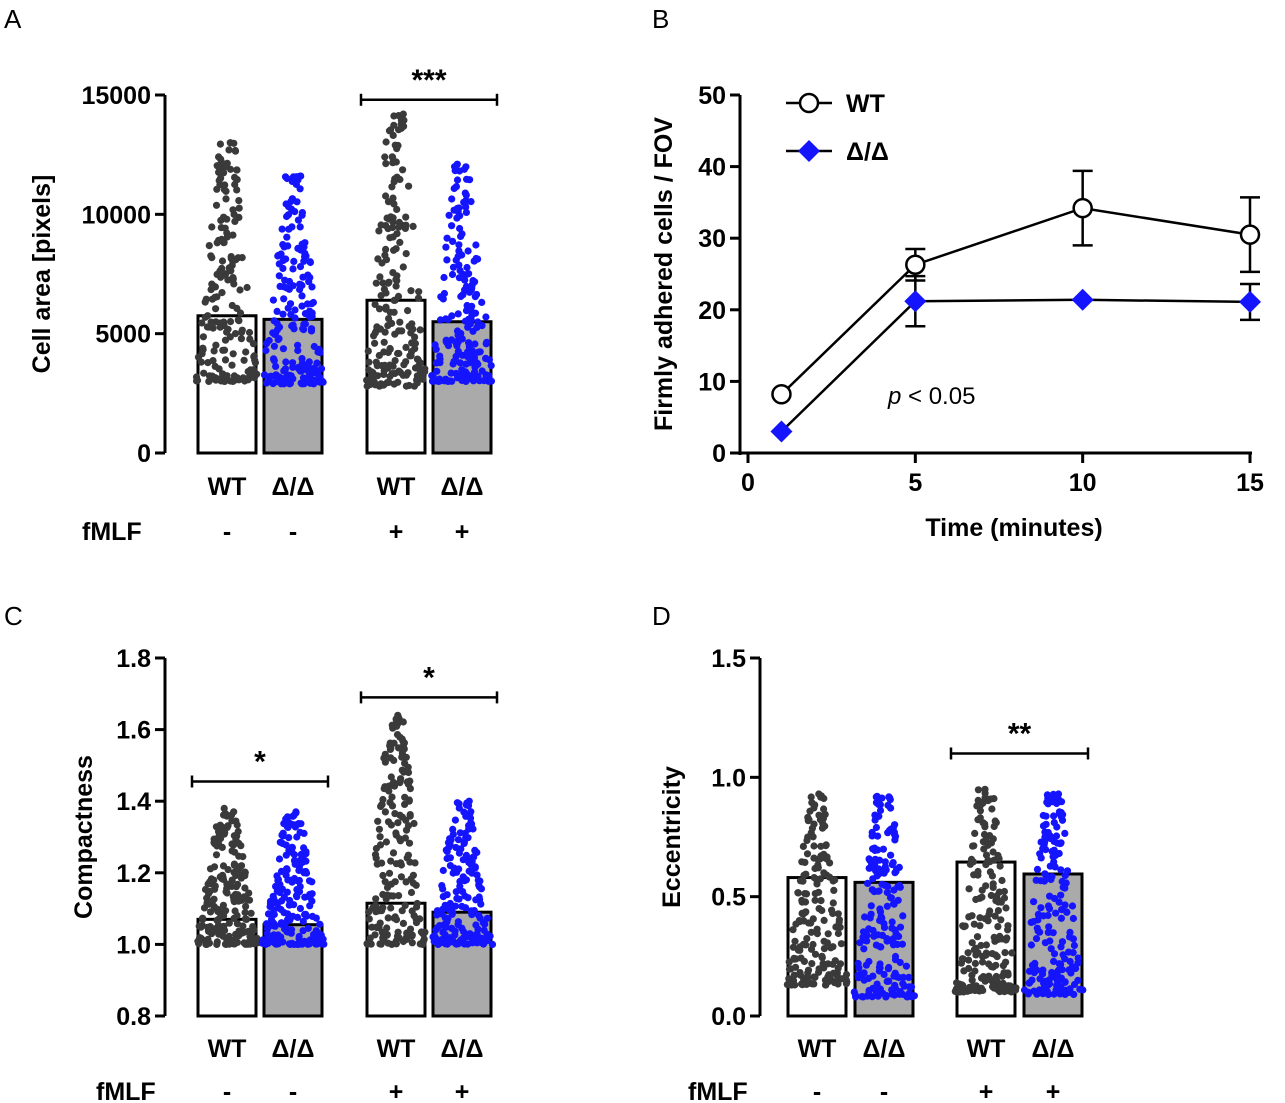  Describe the element at coordinates (728, 1017) in the screenshot. I see `y-tick-label: 0.0` at that location.